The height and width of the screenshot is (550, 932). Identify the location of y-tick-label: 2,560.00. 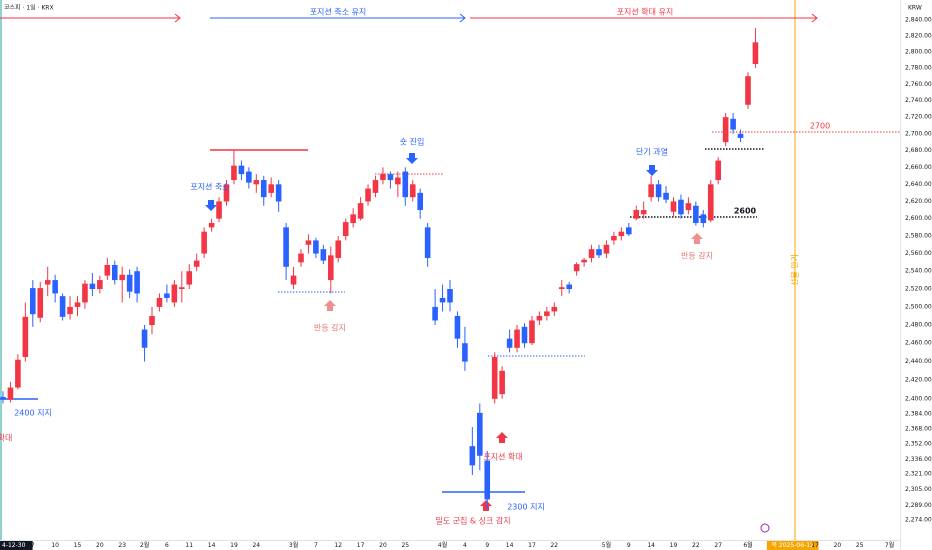
(918, 253).